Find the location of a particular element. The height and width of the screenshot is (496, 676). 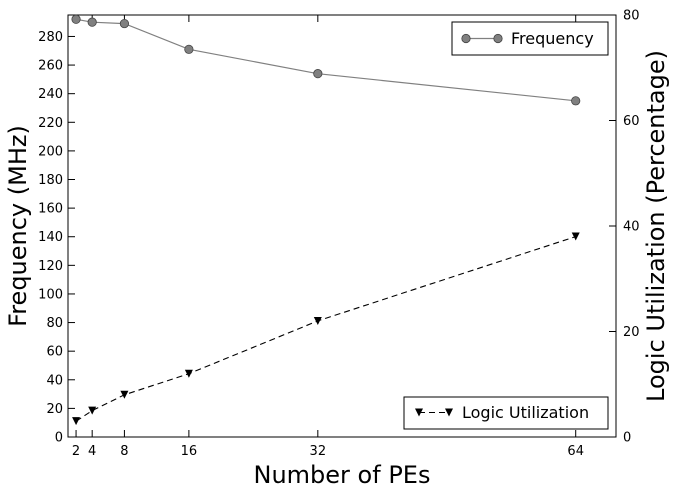

legend-frequency: Frequency is located at coordinates (530, 38).